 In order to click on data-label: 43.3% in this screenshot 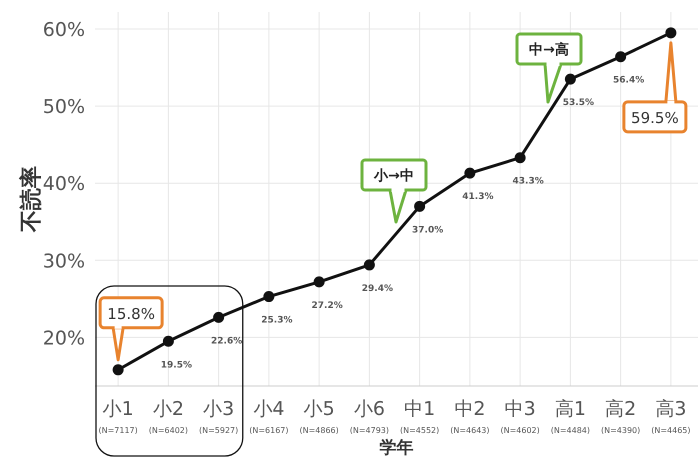, I will do `click(528, 181)`.